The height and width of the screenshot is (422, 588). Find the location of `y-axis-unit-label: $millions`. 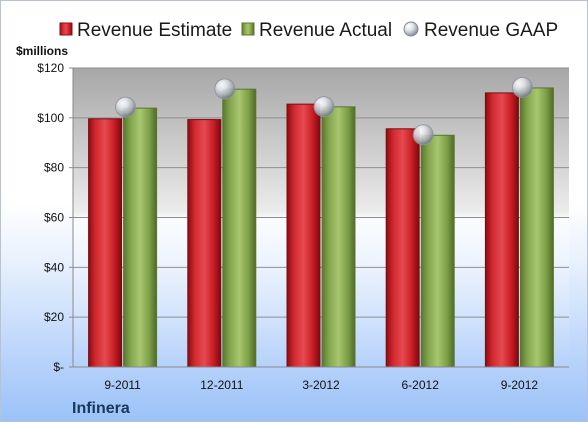

y-axis-unit-label: $millions is located at coordinates (42, 51).